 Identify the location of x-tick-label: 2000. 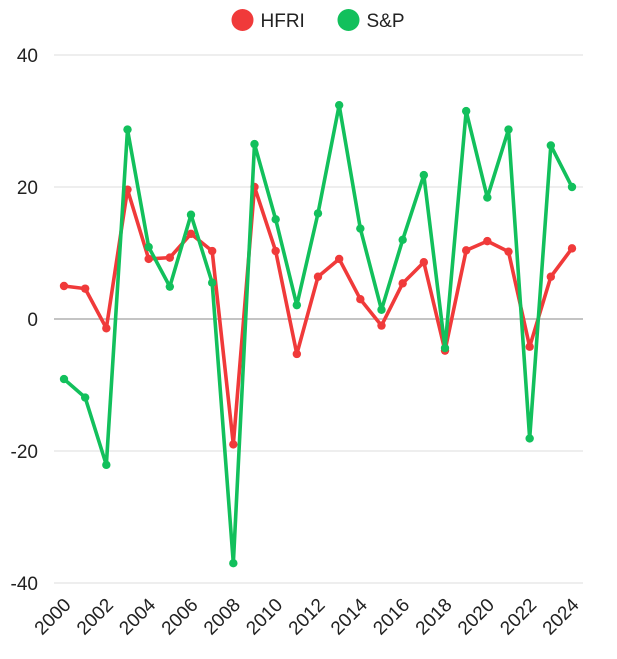
(53, 617).